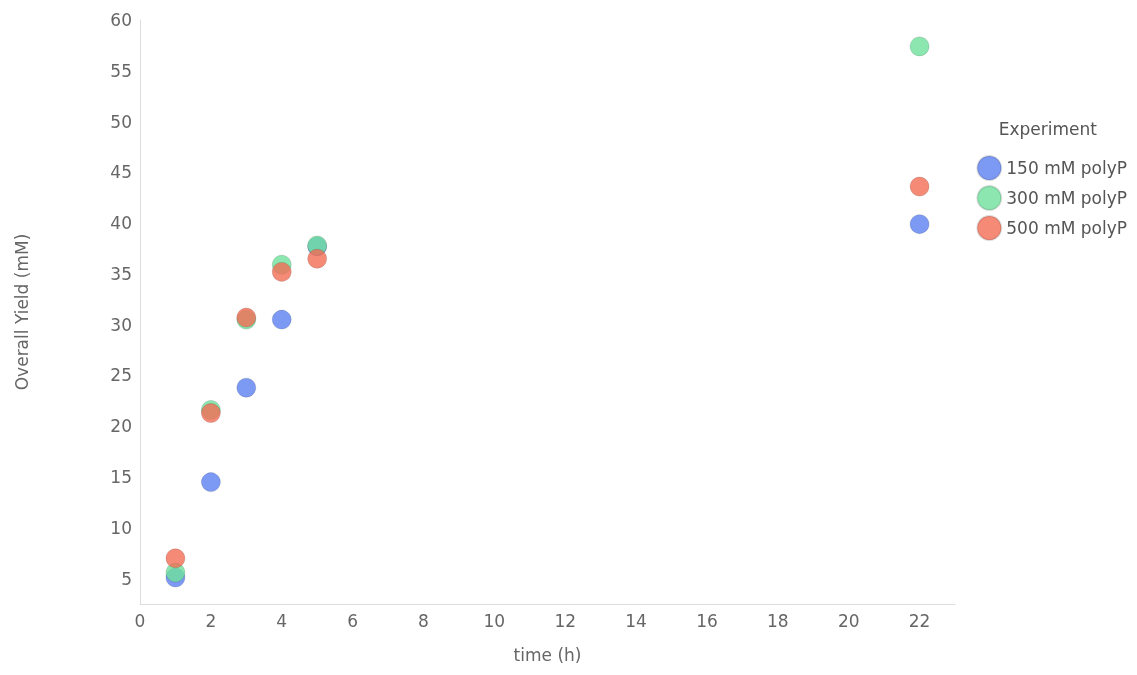  I want to click on x-tick-label: 10, so click(494, 620).